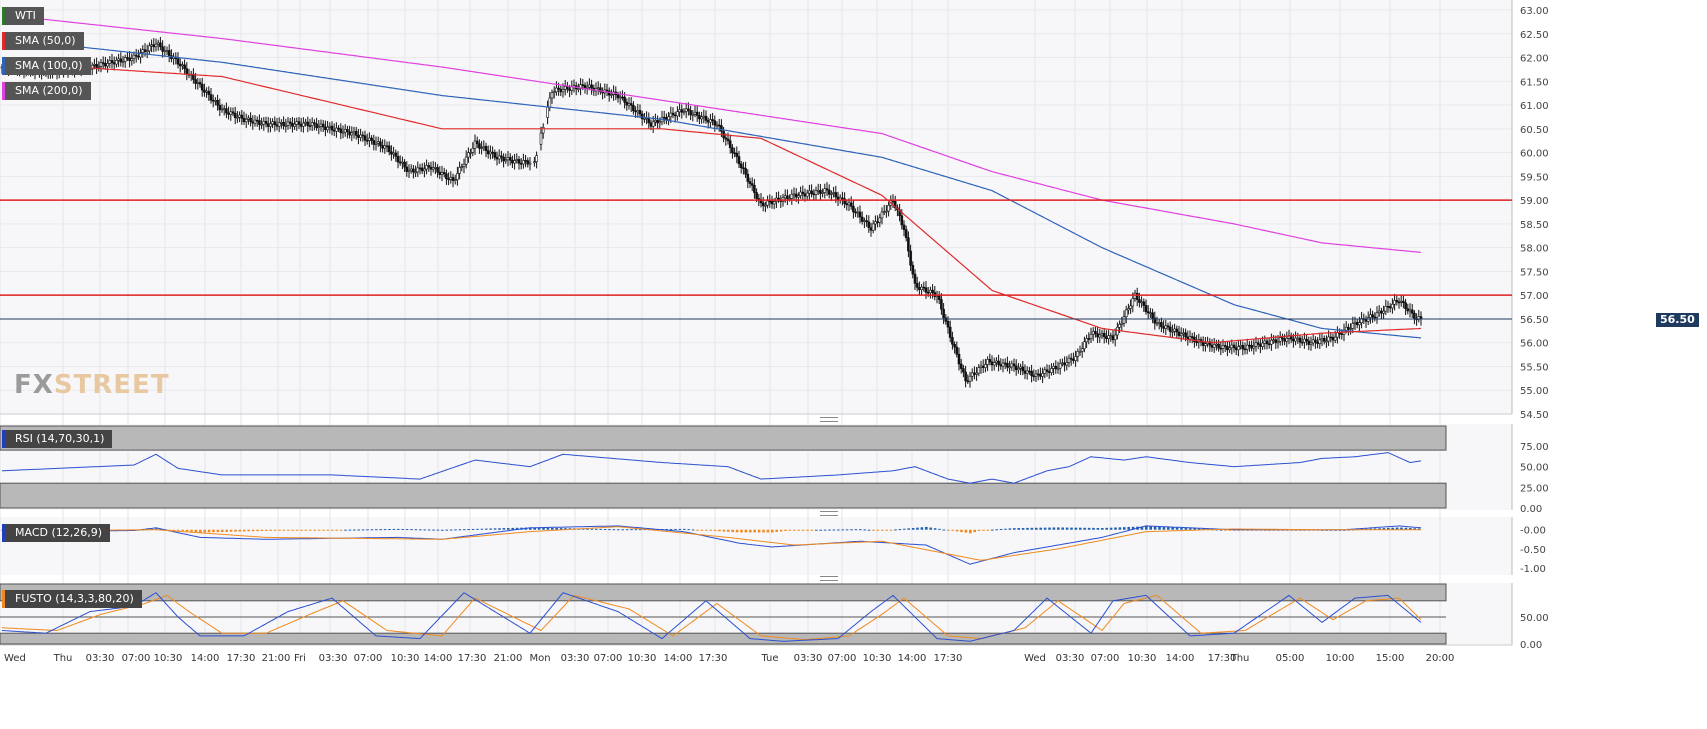 Image resolution: width=1707 pixels, height=729 pixels. Describe the element at coordinates (829, 578) in the screenshot. I see `pane-resize-handle-fusto` at that location.